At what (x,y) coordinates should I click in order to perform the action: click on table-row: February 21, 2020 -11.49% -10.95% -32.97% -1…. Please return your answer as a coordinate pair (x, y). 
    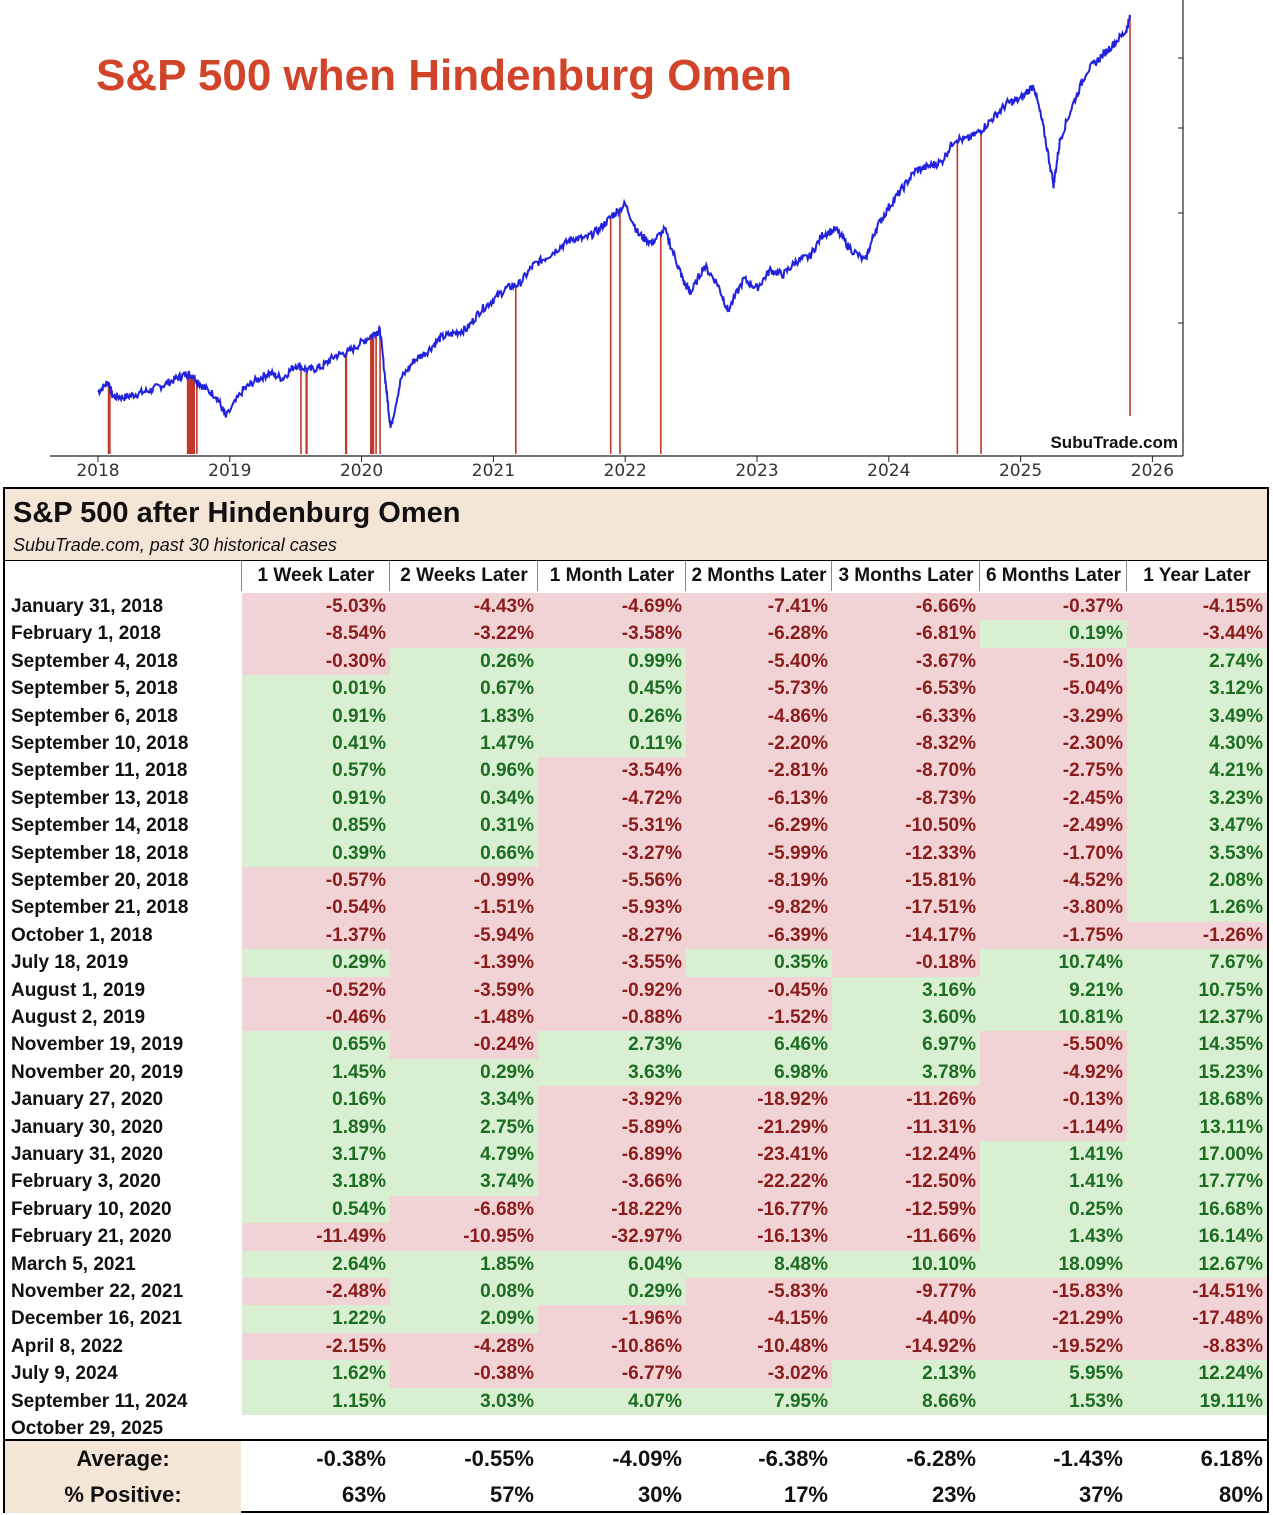
    Looking at the image, I should click on (636, 1237).